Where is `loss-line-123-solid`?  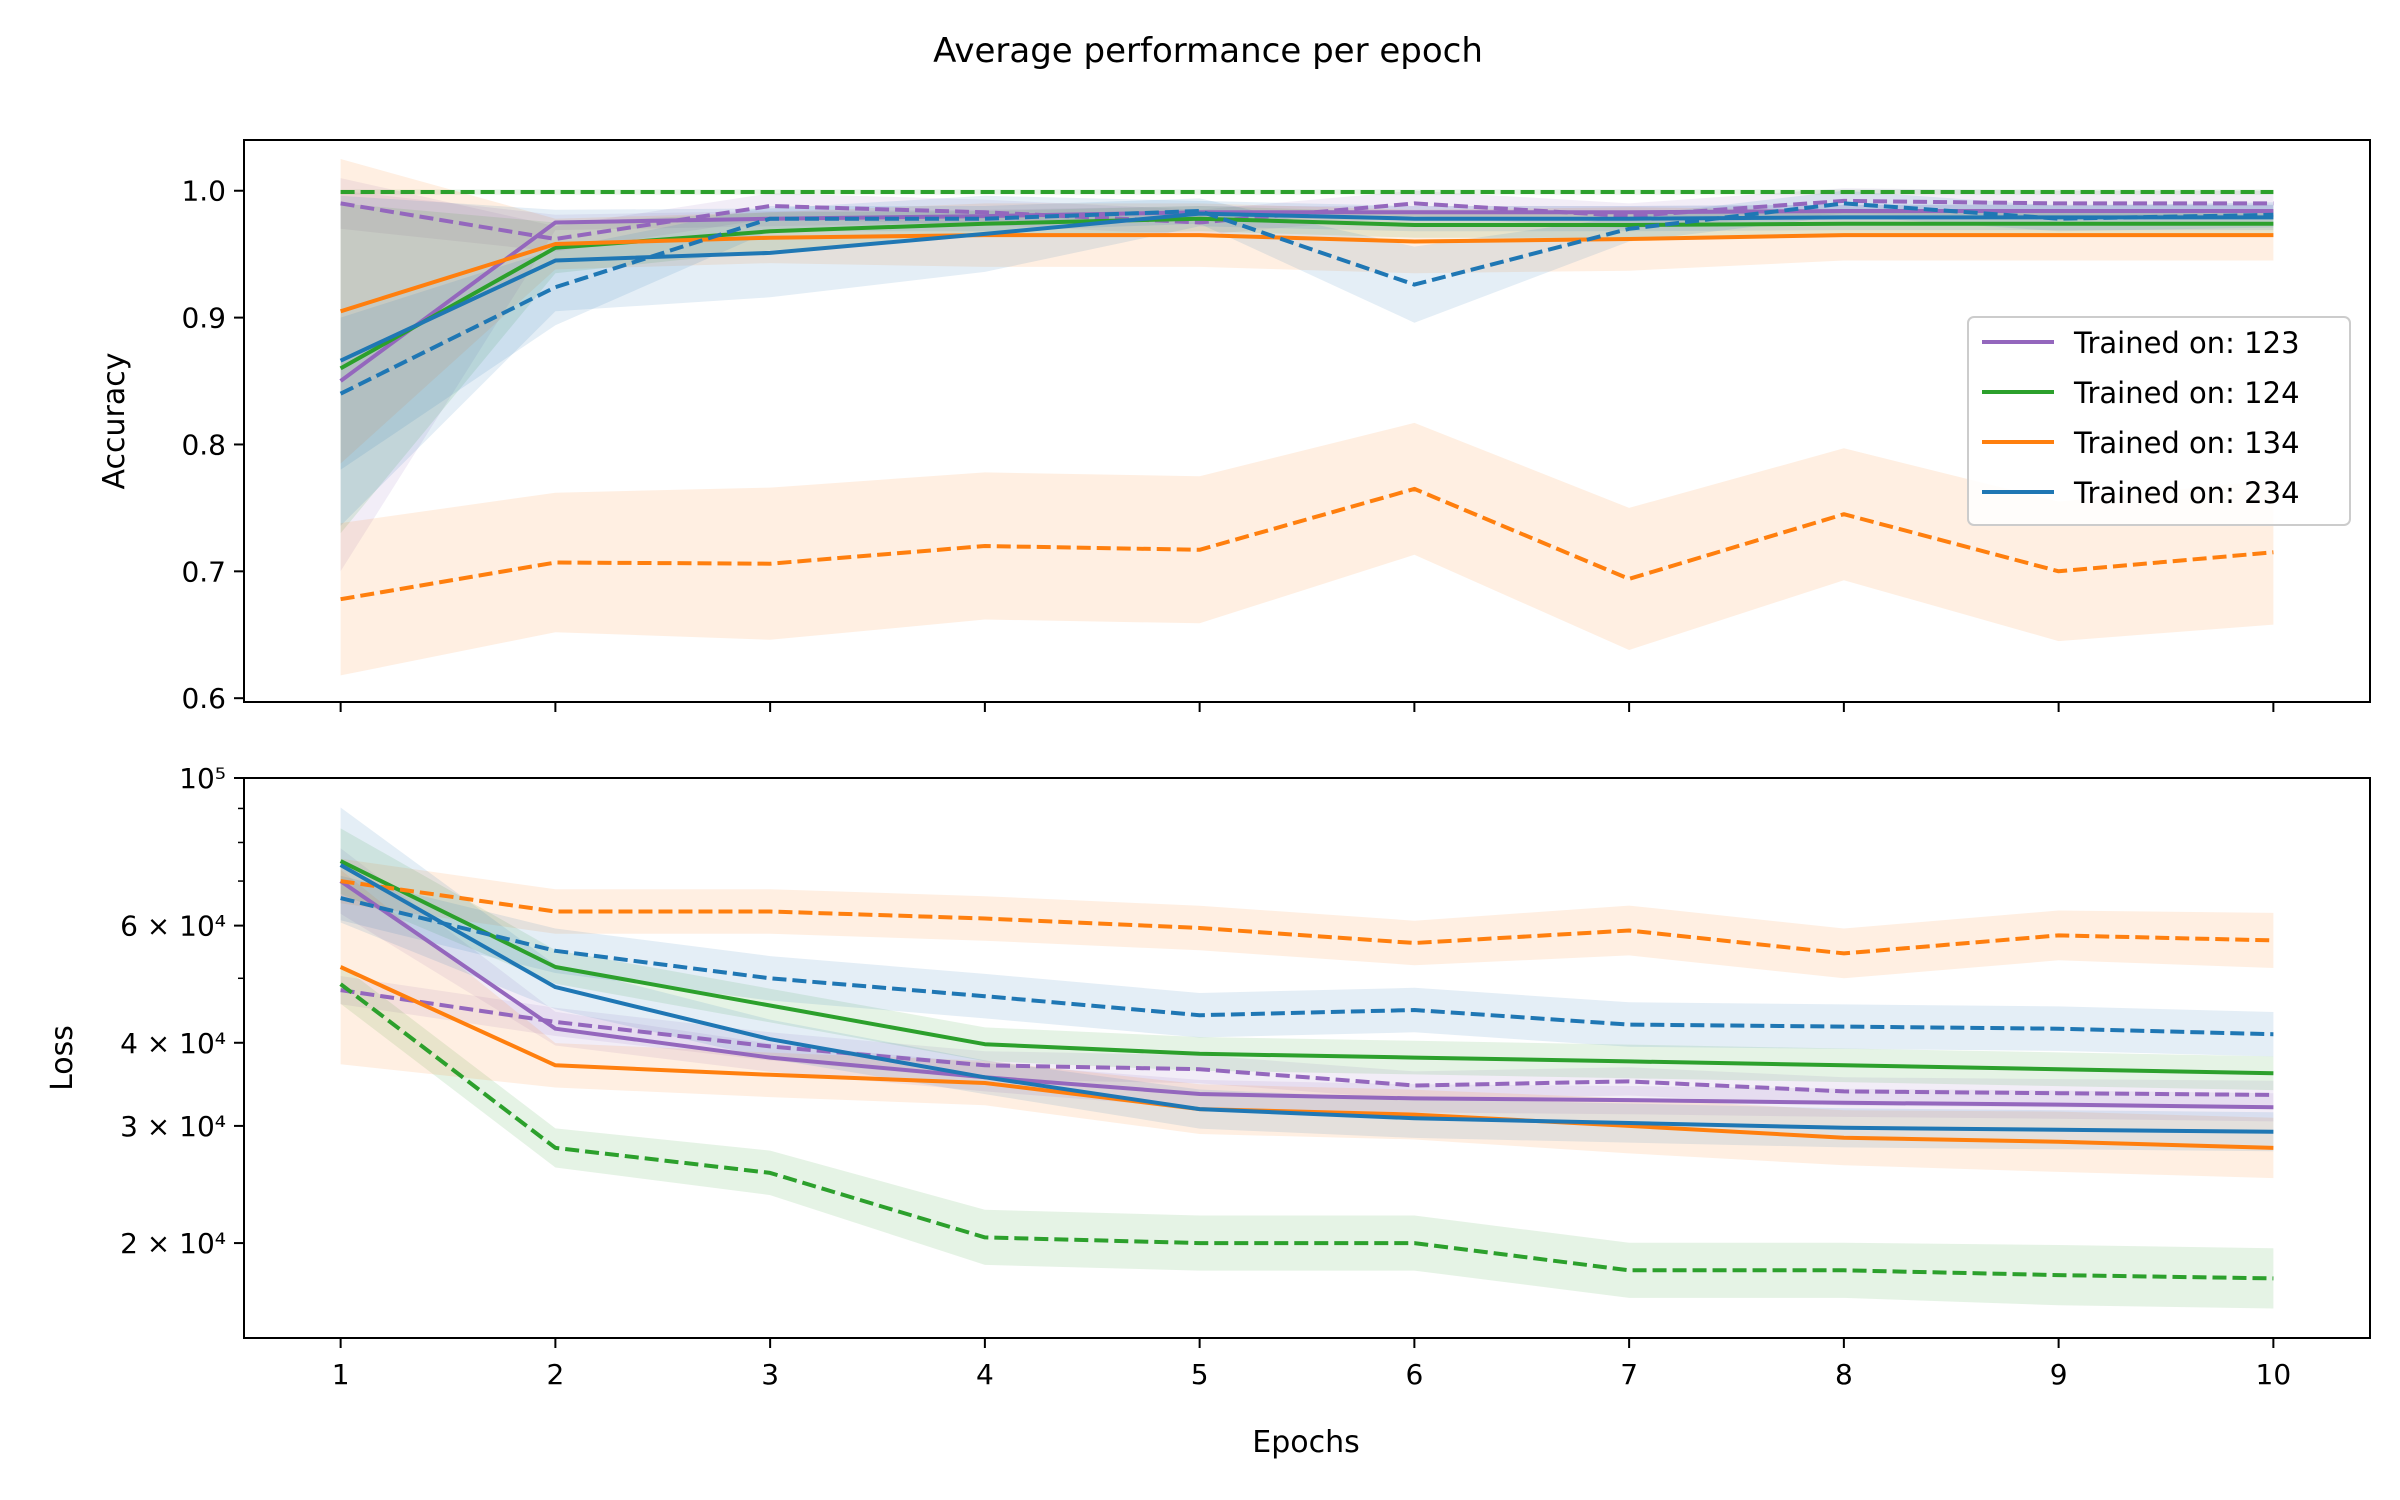
loss-line-123-solid is located at coordinates (1306, 994).